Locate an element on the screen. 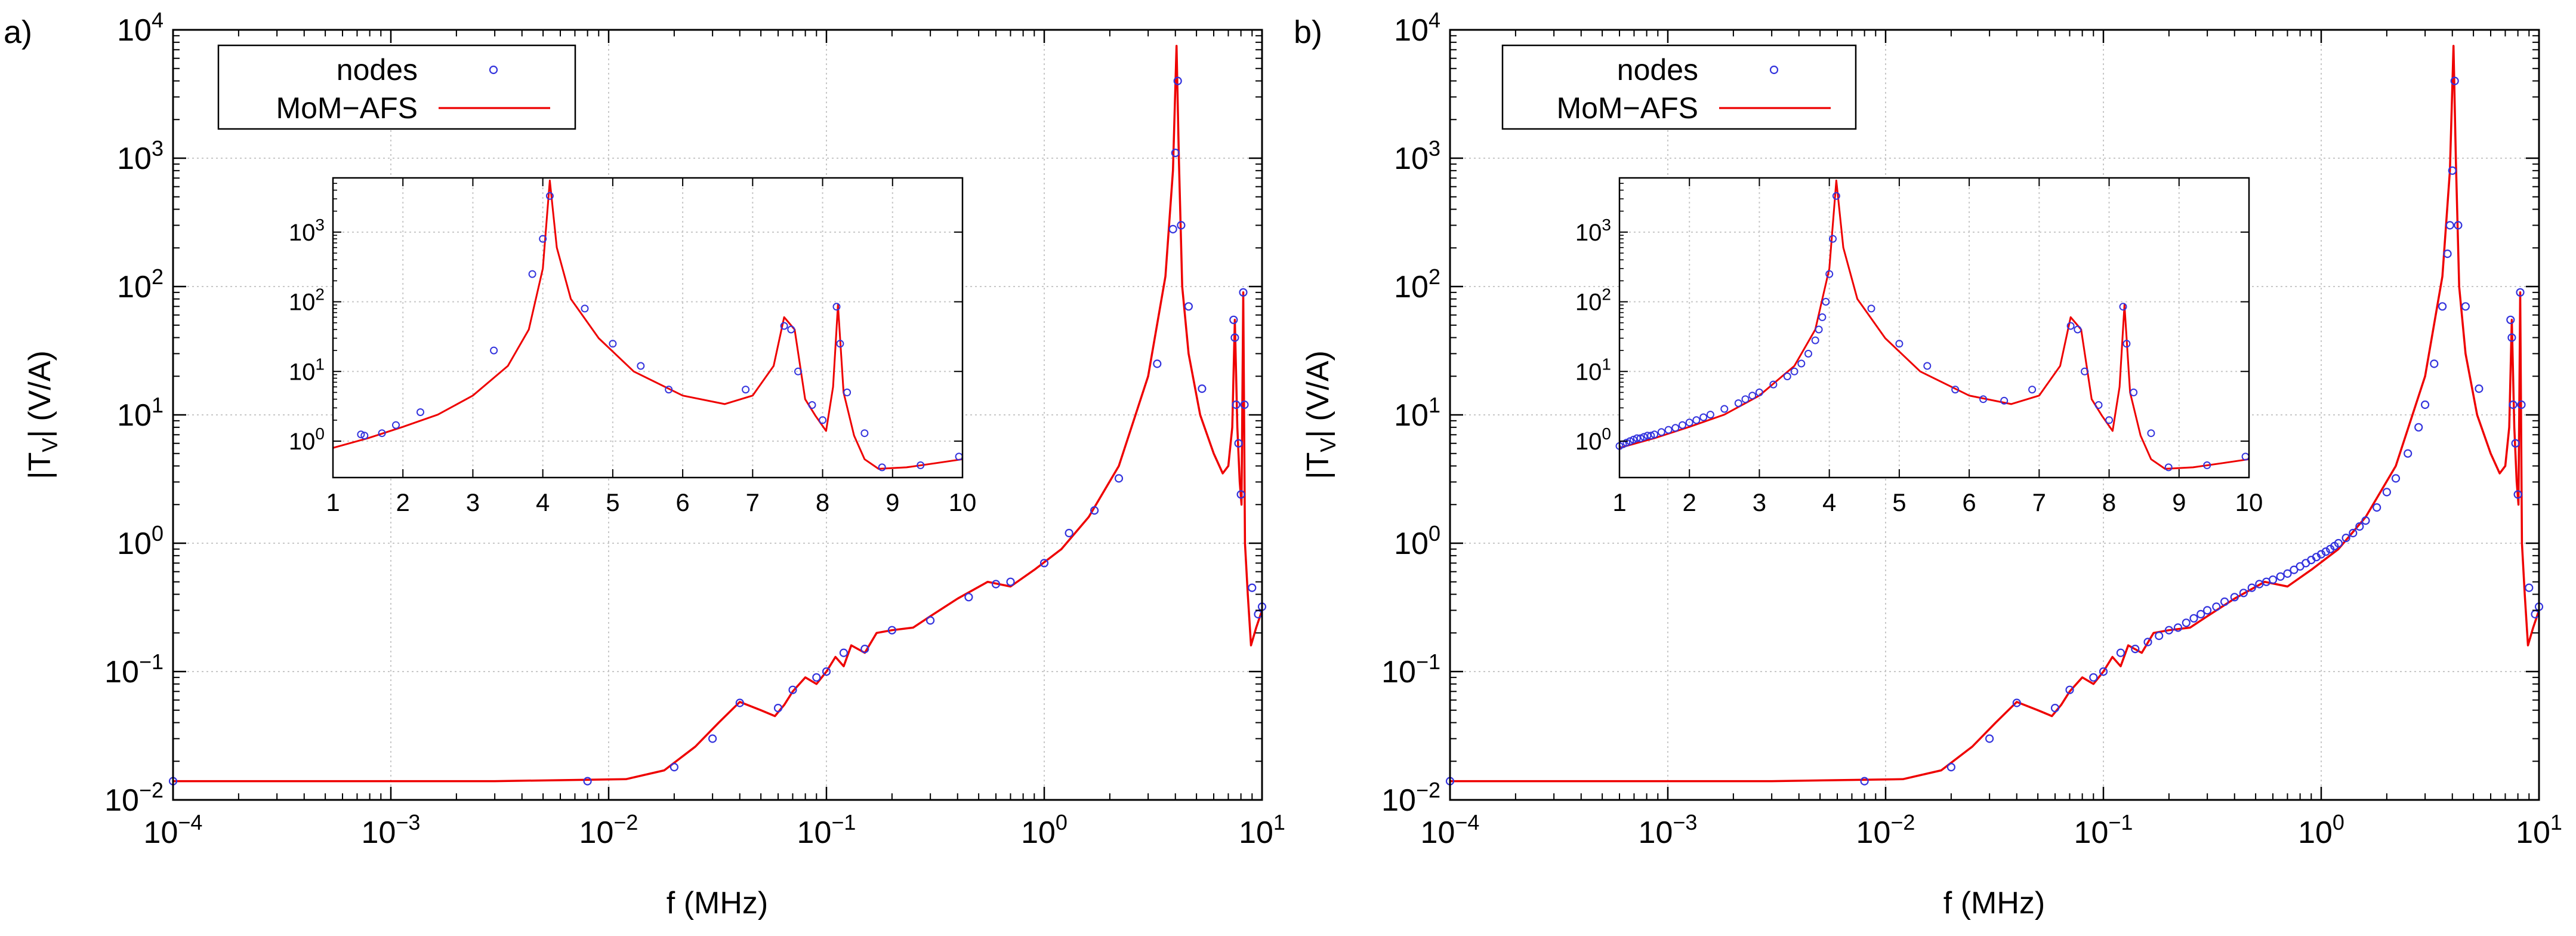  inset-background is located at coordinates (1934, 328).